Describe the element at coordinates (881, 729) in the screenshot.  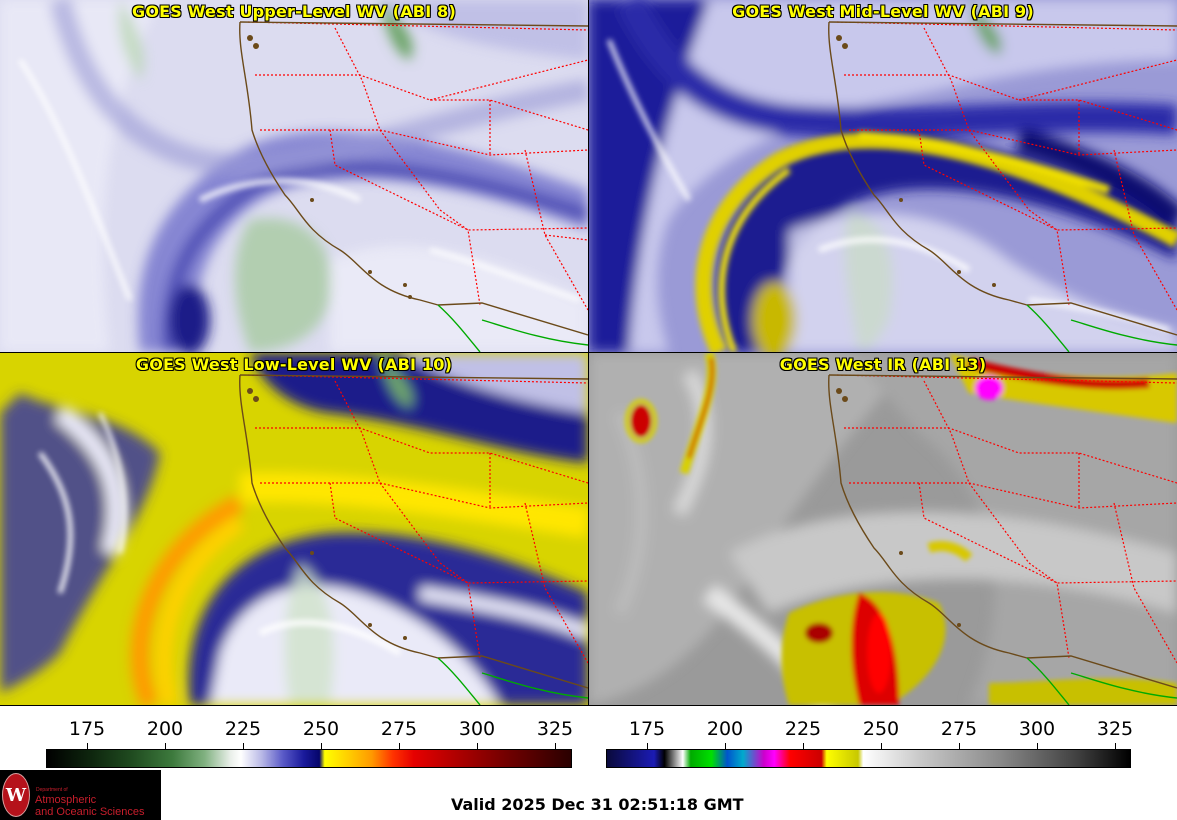
I see `ir-tick-label: 250` at that location.